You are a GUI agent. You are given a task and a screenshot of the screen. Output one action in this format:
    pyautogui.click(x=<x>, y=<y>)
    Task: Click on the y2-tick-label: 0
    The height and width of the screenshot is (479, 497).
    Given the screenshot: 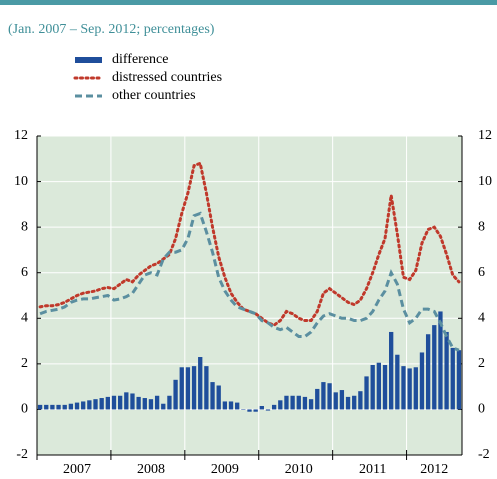 What is the action you would take?
    pyautogui.click(x=481, y=409)
    